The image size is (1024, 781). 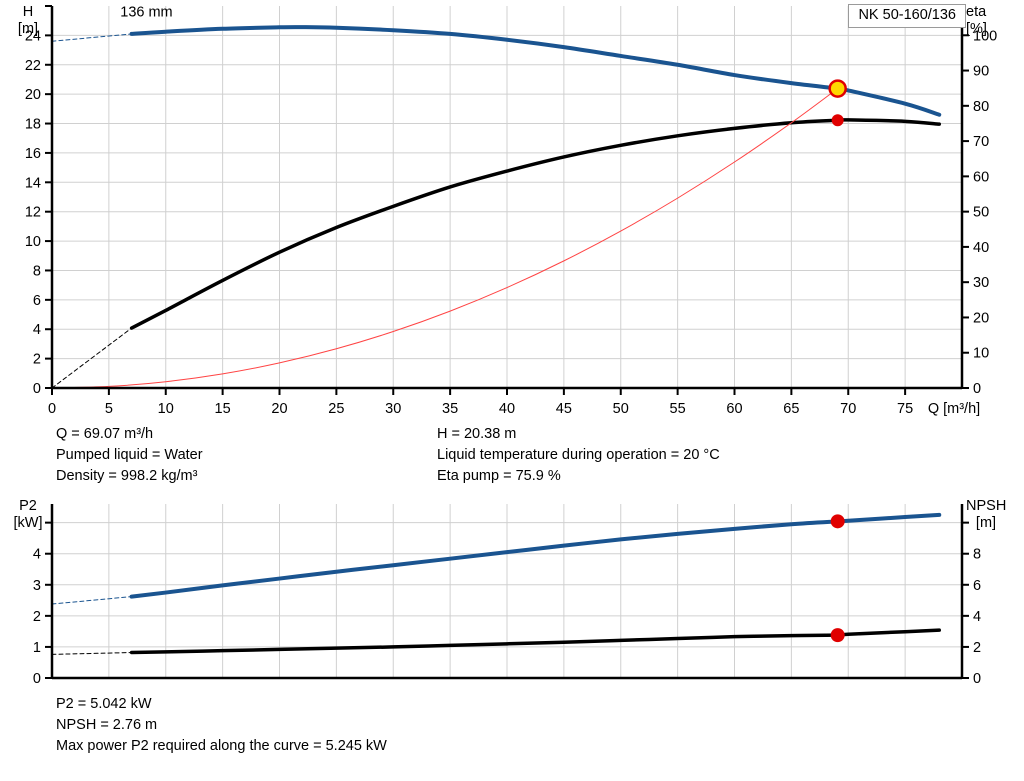 I want to click on tick-label-bottom: 10, so click(x=166, y=409).